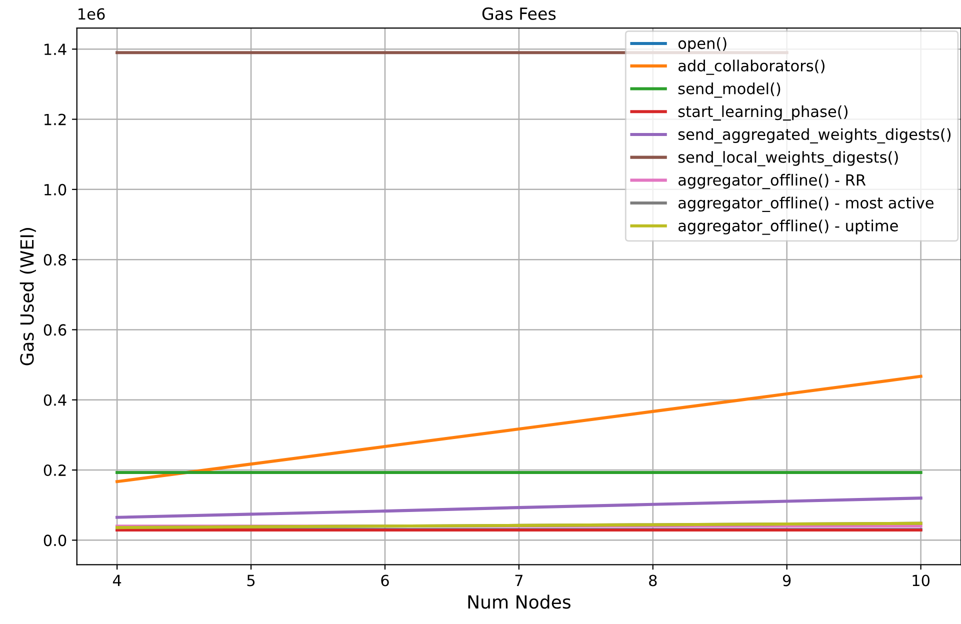 The width and height of the screenshot is (961, 624). Describe the element at coordinates (117, 580) in the screenshot. I see `x-tick-label: 4` at that location.